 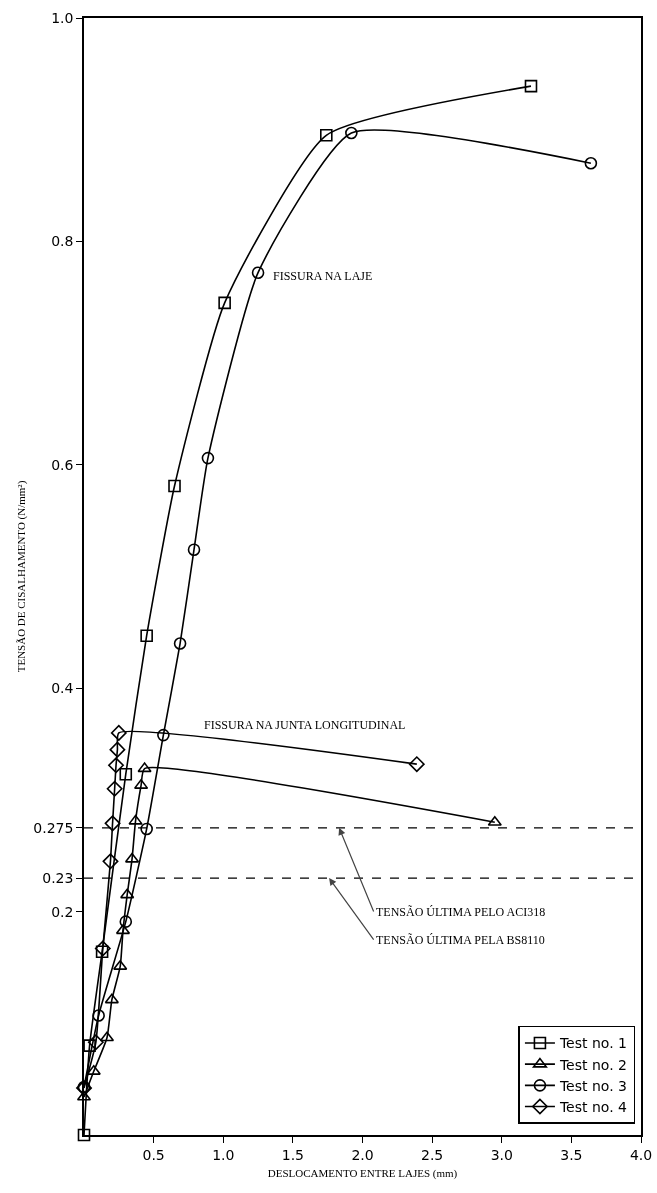 What do you see at coordinates (223, 1154) in the screenshot?
I see `x-tick-label: 1.0` at bounding box center [223, 1154].